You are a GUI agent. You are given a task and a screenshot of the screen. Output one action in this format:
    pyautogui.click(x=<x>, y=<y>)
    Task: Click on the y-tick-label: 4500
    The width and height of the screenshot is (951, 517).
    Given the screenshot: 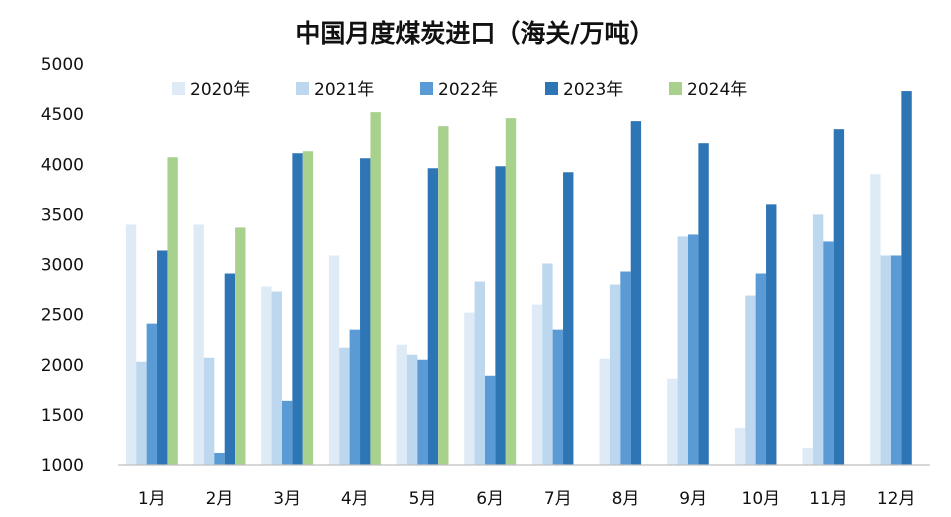 What is the action you would take?
    pyautogui.click(x=62, y=115)
    